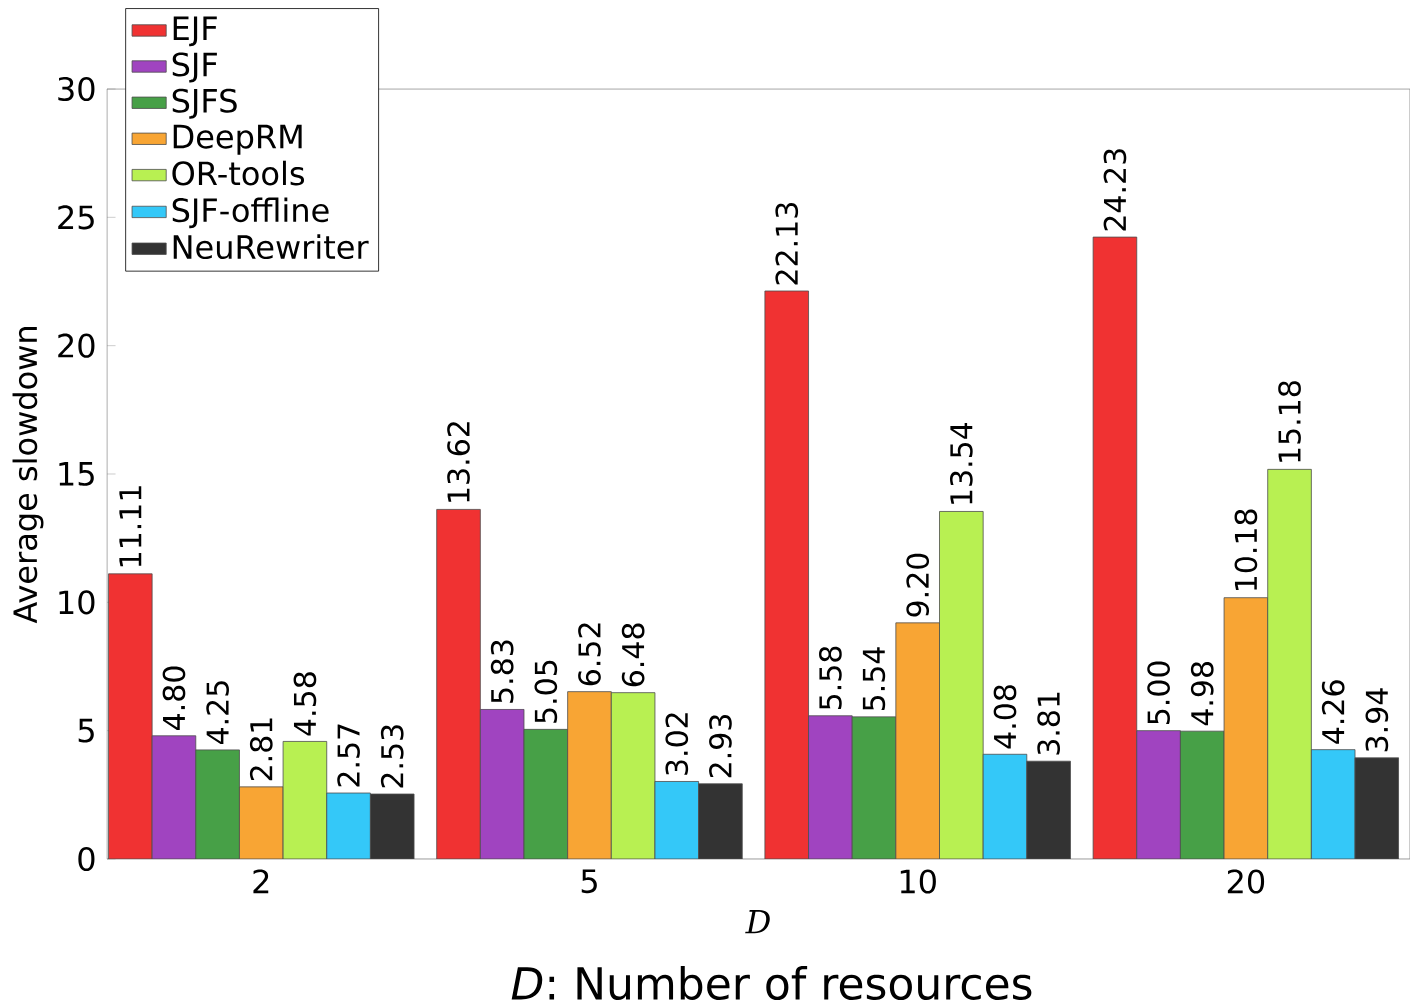 The image size is (1410, 1007). I want to click on legend-label: NeuRewriter, so click(271, 247).